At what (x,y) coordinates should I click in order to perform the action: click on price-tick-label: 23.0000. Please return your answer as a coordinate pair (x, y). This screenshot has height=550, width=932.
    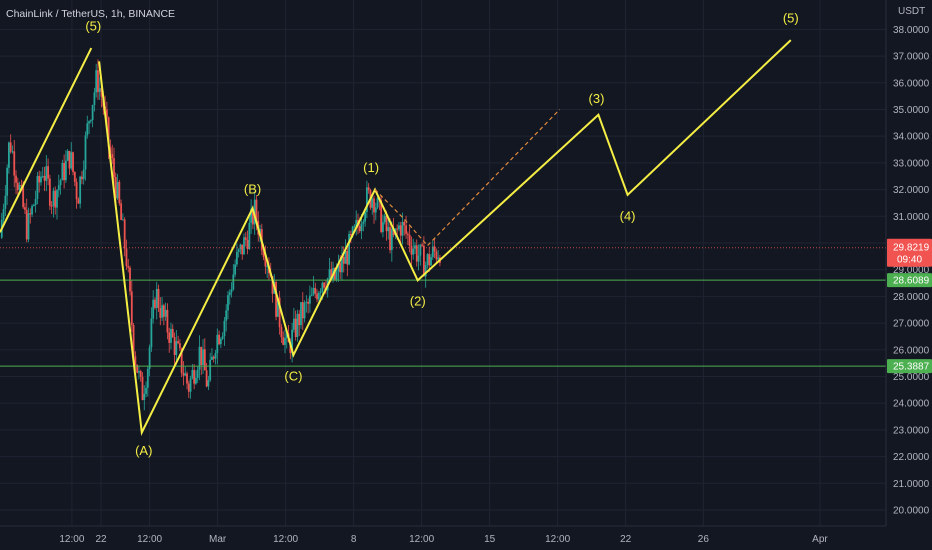
    Looking at the image, I should click on (911, 430).